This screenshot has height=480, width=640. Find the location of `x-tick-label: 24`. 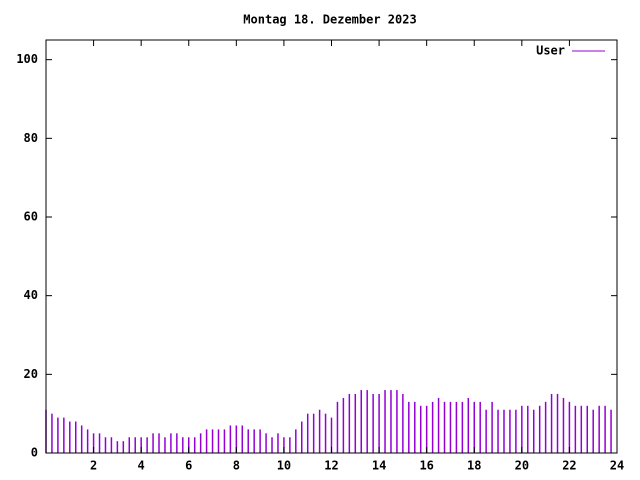

x-tick-label: 24 is located at coordinates (617, 466).